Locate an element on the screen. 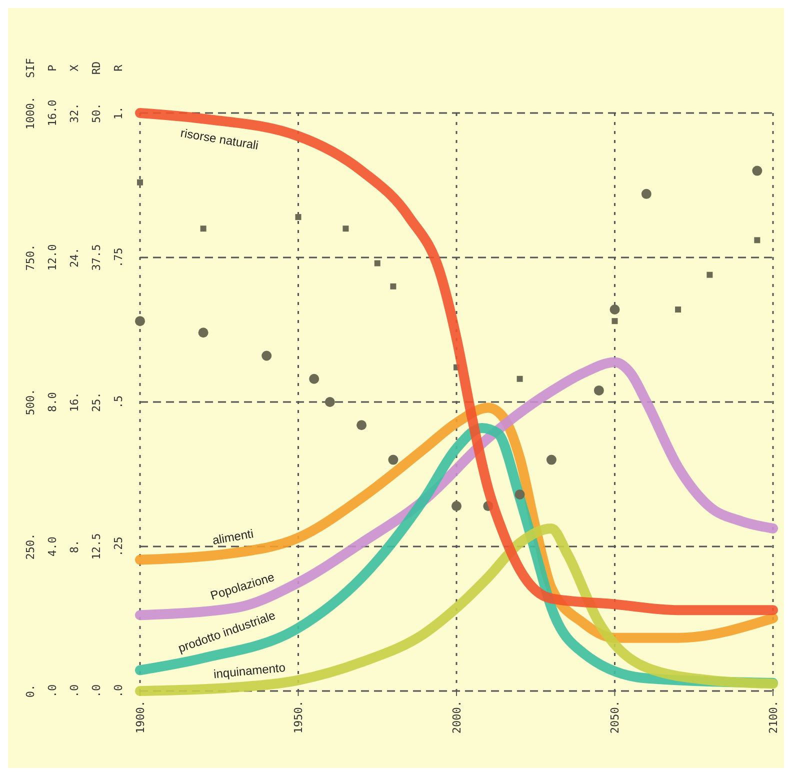 The height and width of the screenshot is (776, 792). y3-tick-label: 24. is located at coordinates (74, 258).